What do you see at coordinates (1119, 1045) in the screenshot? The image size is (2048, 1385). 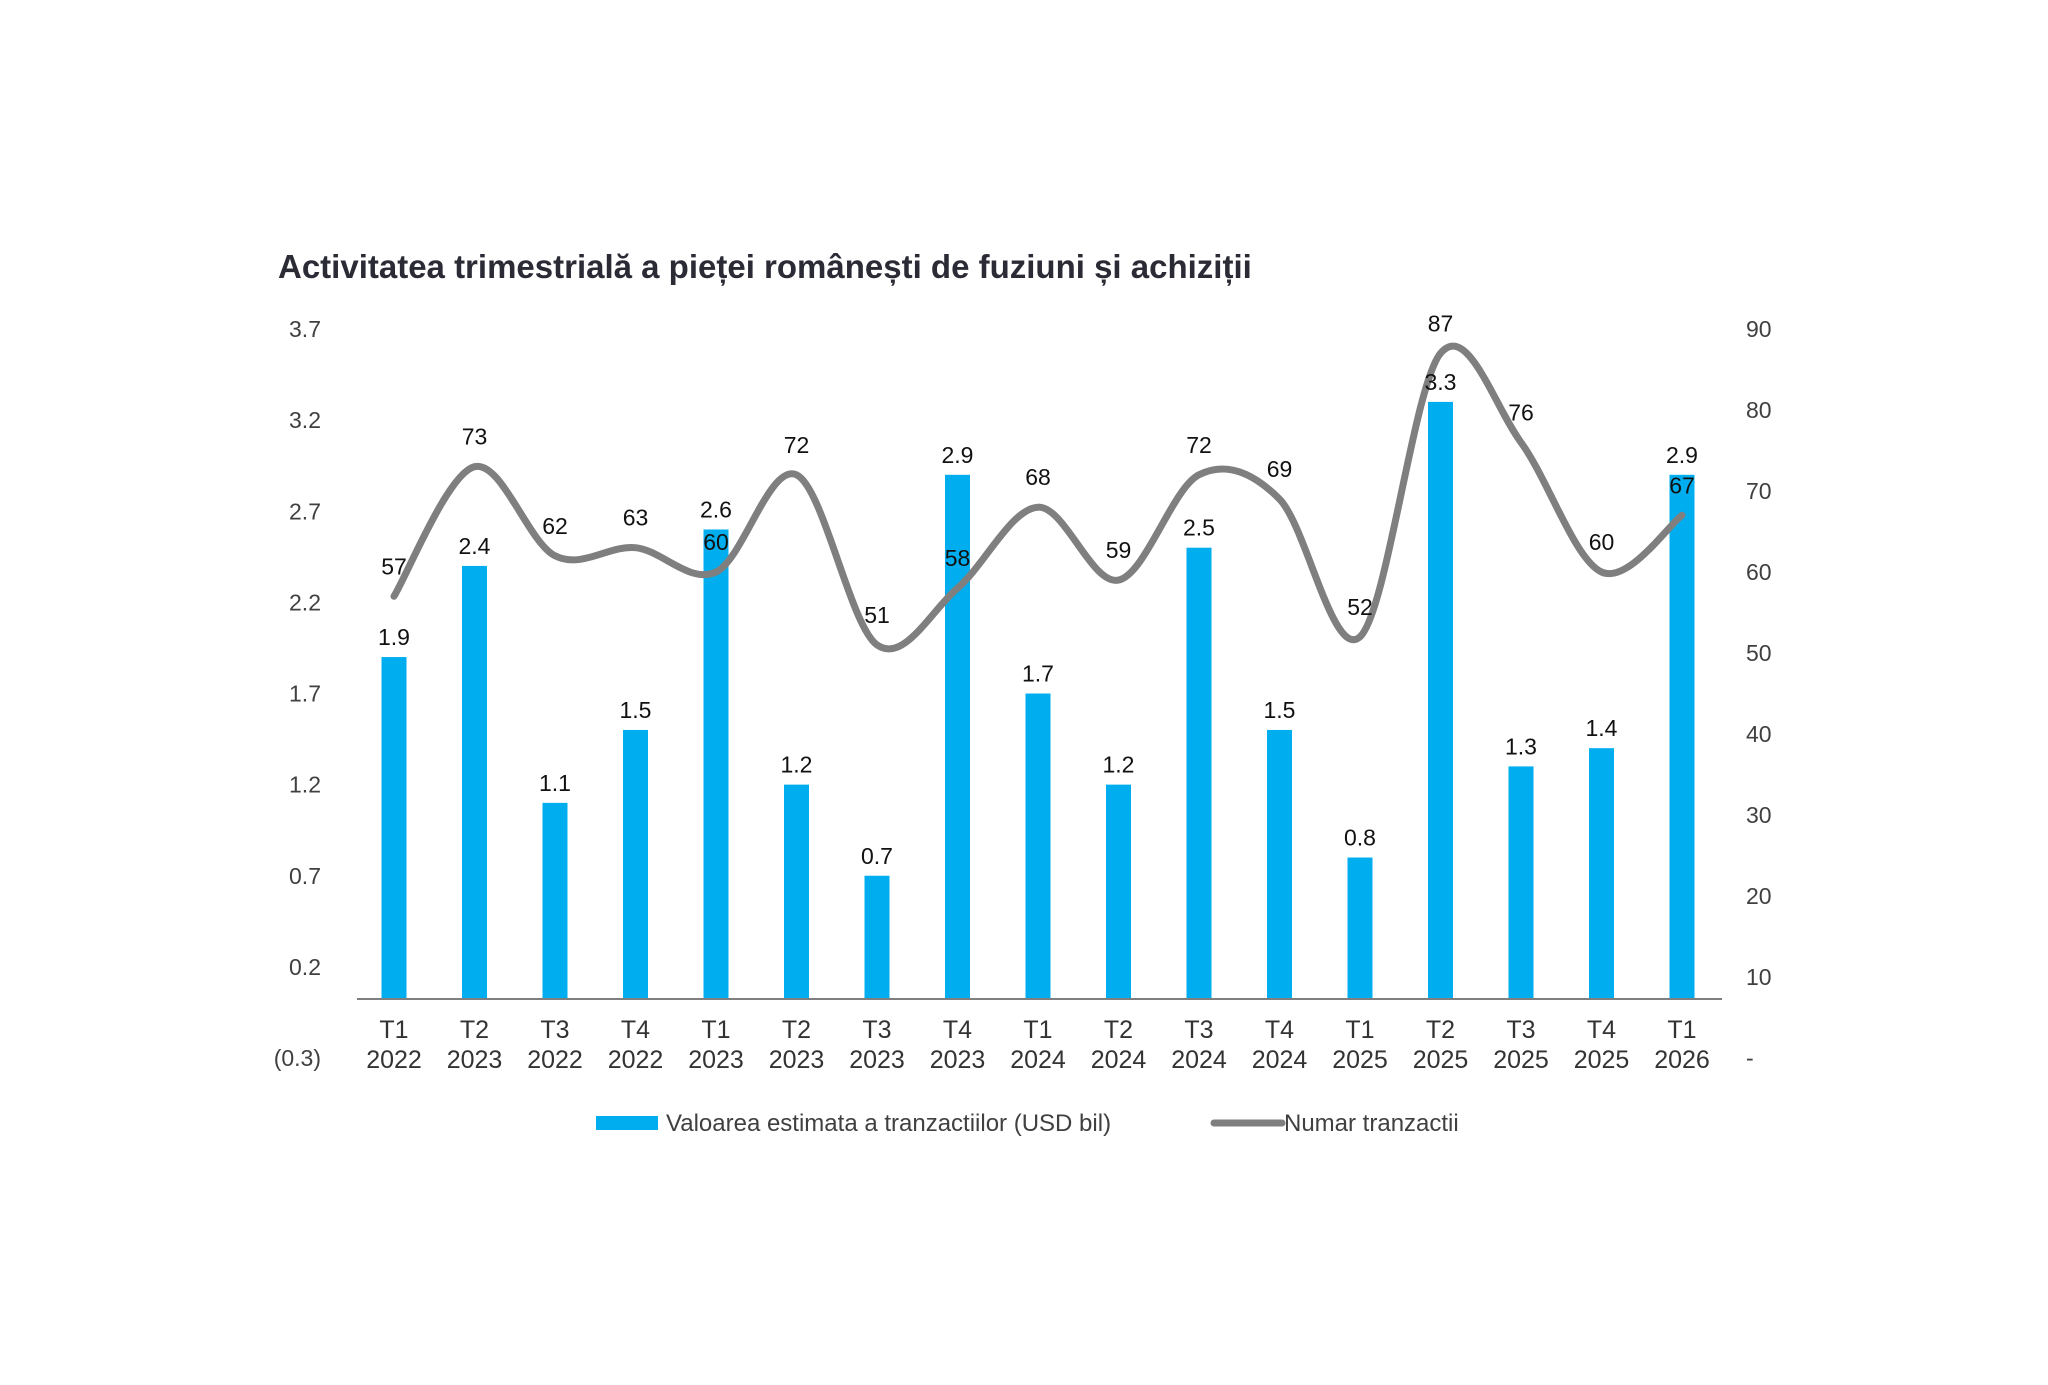 I see `category-label: T2 2024` at bounding box center [1119, 1045].